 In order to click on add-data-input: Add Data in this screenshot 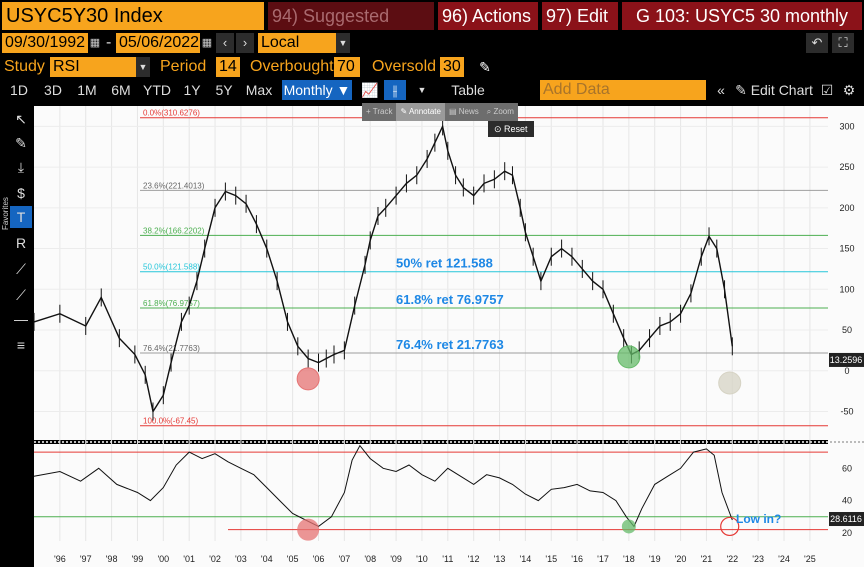, I will do `click(623, 90)`.